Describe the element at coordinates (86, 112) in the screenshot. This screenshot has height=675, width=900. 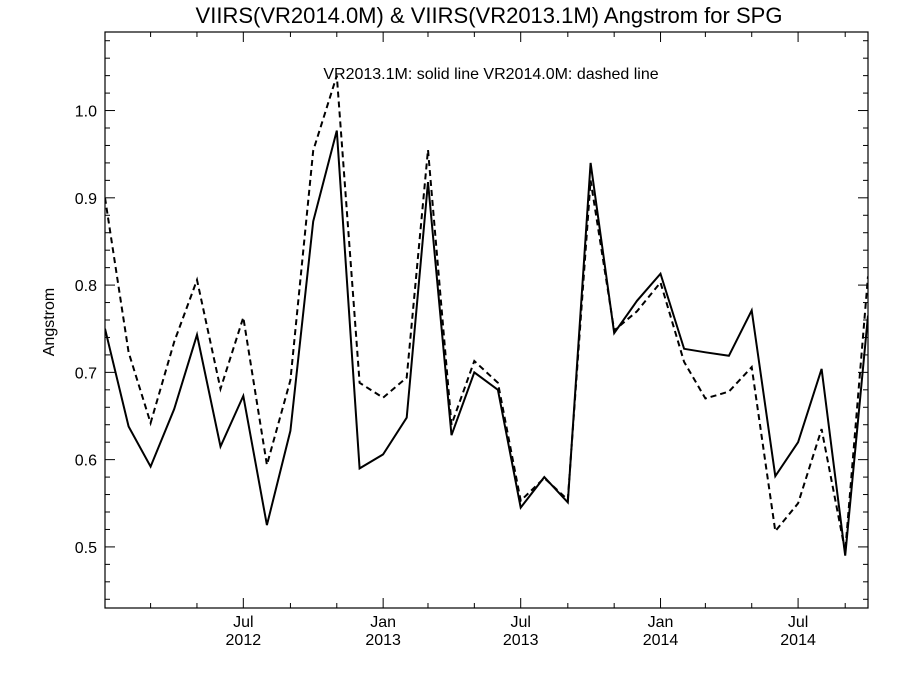
I see `y-tick-label: 1.0` at that location.